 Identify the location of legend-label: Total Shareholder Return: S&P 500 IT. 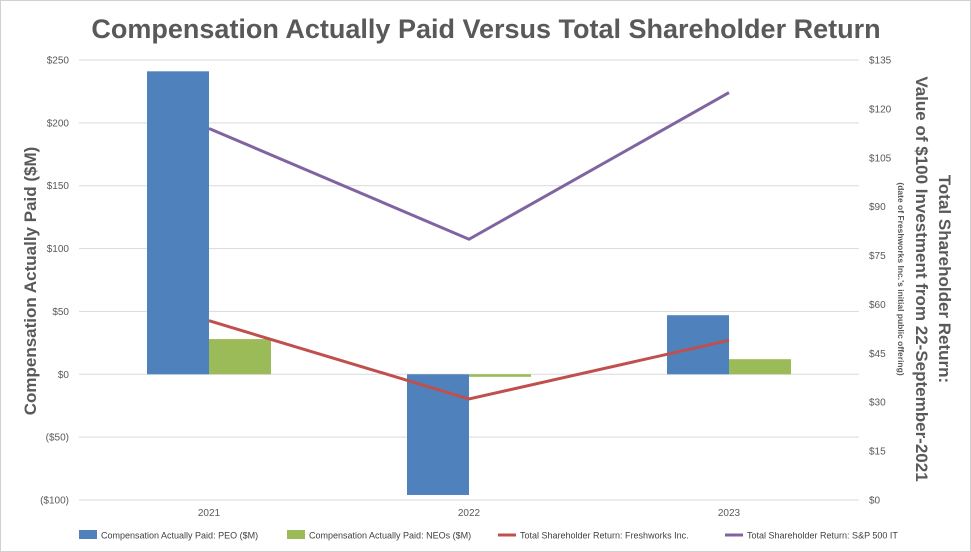
(822, 536).